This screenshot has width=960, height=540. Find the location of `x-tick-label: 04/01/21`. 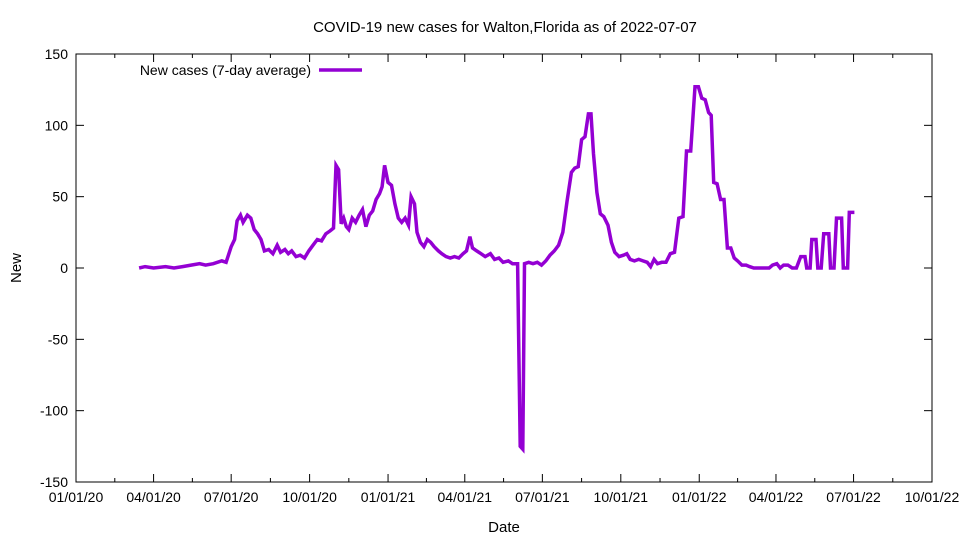

x-tick-label: 04/01/21 is located at coordinates (465, 497).